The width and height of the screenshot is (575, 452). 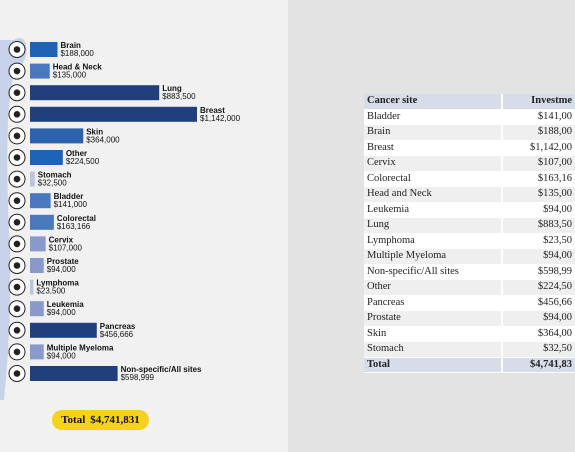 I want to click on table-row: Stomach $32,50, so click(x=469, y=349).